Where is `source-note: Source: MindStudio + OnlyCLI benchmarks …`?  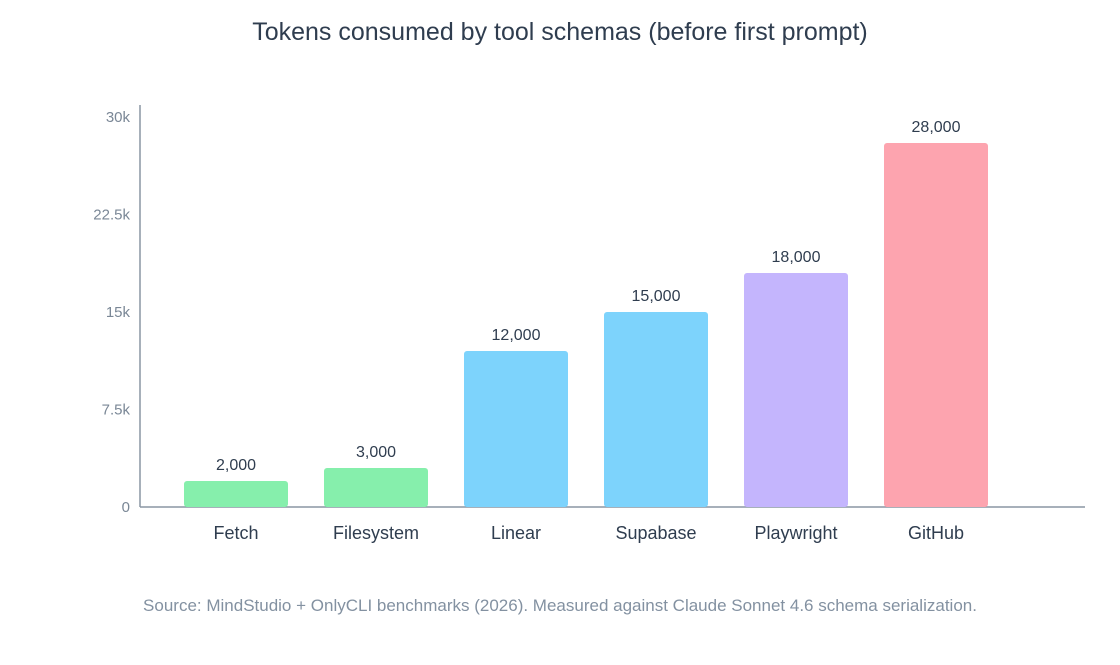
source-note: Source: MindStudio + OnlyCLI benchmarks … is located at coordinates (560, 605).